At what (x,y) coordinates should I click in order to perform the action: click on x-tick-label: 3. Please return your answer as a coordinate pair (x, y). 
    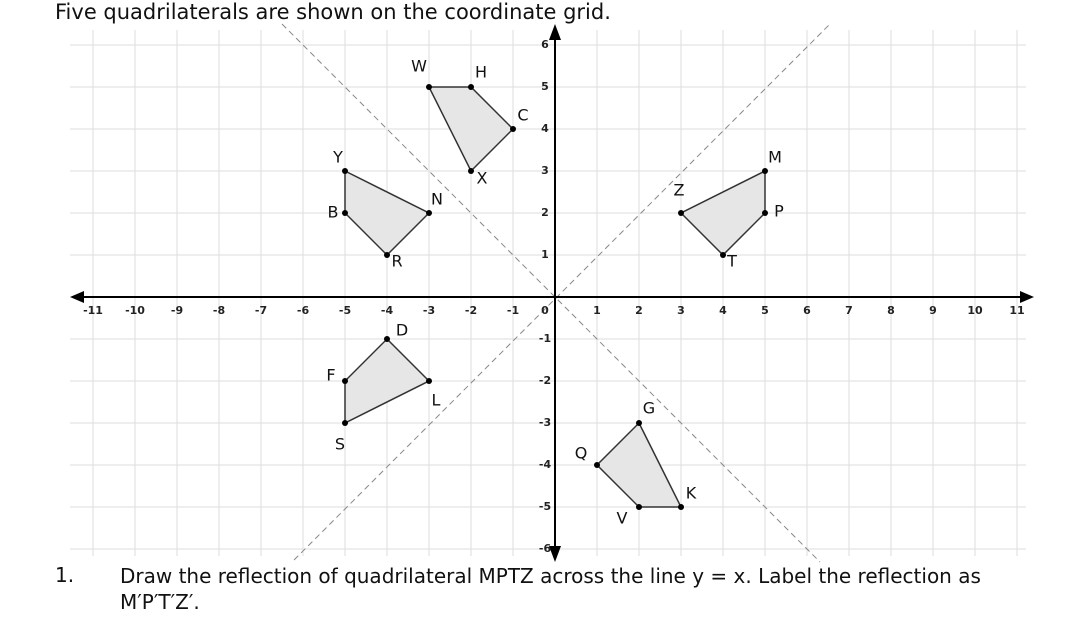
    Looking at the image, I should click on (681, 310).